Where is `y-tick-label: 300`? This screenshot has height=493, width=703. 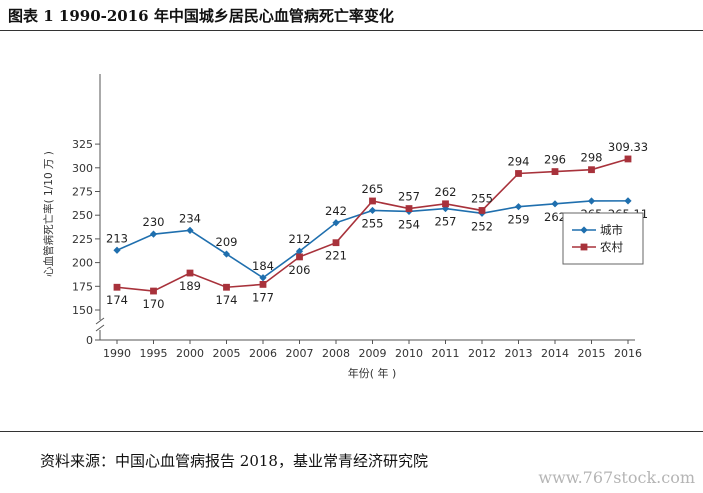 y-tick-label: 300 is located at coordinates (82, 168).